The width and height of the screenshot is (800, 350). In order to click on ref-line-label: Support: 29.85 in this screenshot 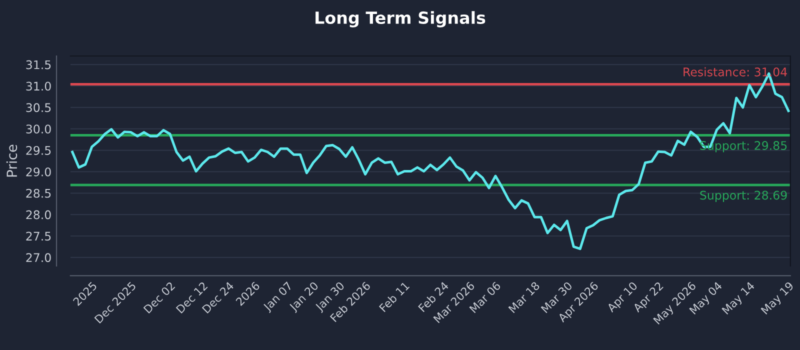, I will do `click(743, 146)`.